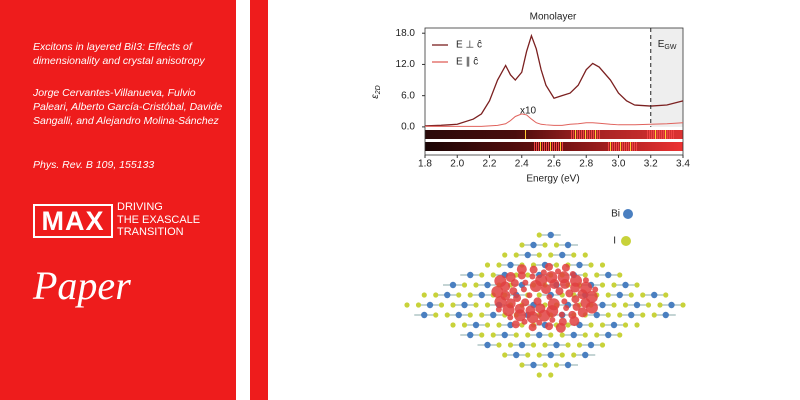 Image resolution: width=800 pixels, height=400 pixels. Describe the element at coordinates (82, 285) in the screenshot. I see `paper-label: Paper` at that location.